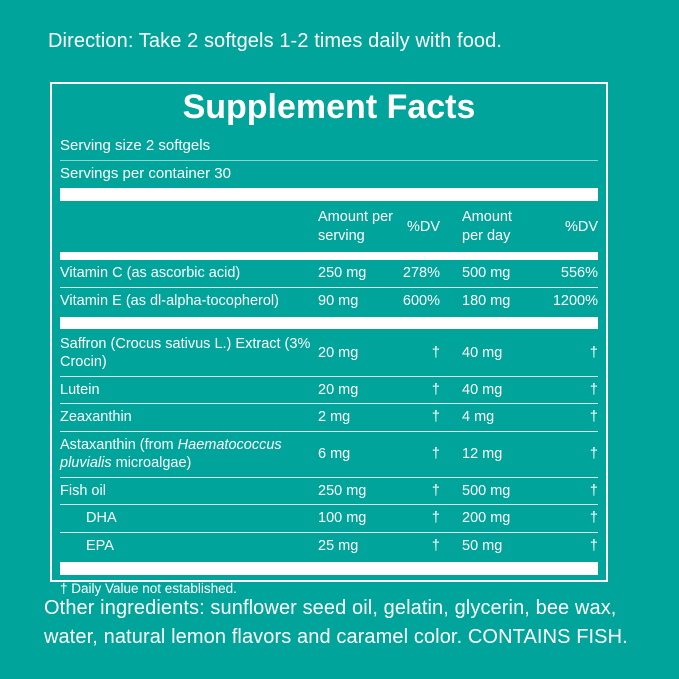 The width and height of the screenshot is (679, 679). Describe the element at coordinates (96, 417) in the screenshot. I see `ingredient-name: Zeaxanthin` at that location.